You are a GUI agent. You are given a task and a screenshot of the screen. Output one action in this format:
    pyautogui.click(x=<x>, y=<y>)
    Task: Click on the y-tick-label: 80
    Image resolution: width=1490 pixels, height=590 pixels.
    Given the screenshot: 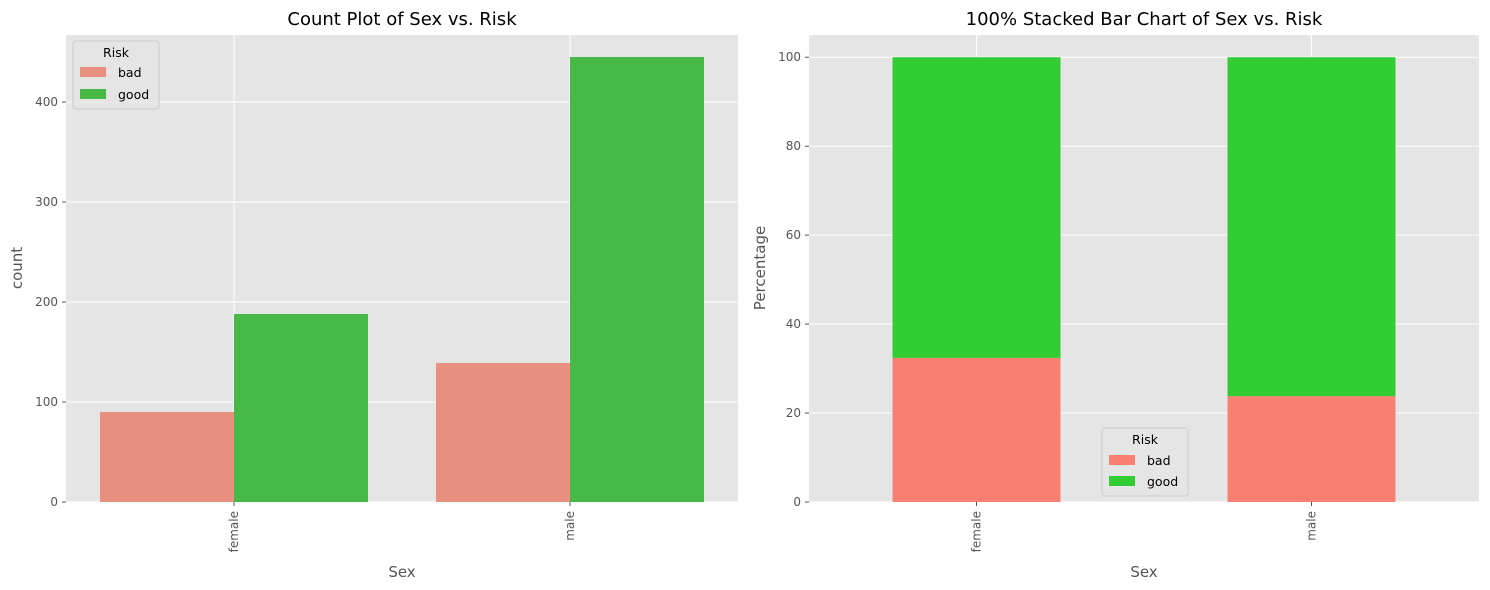 What is the action you would take?
    pyautogui.click(x=793, y=146)
    